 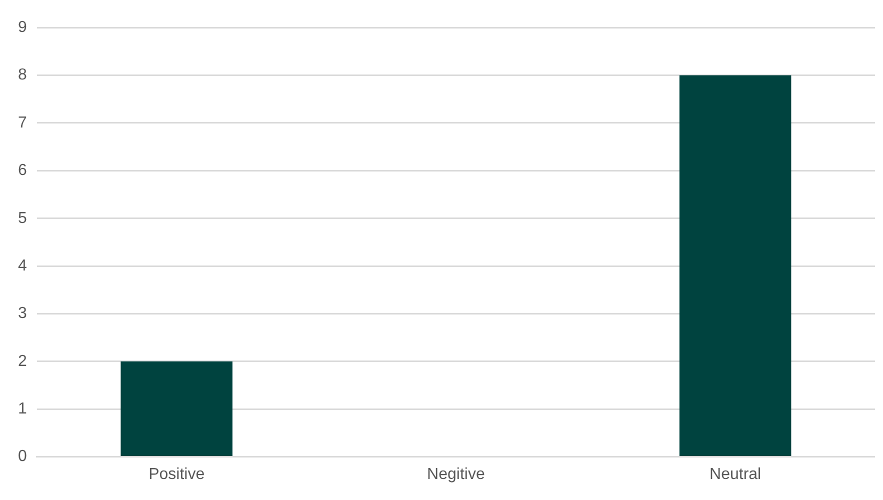 I want to click on x-tick-label: Negitive, so click(x=456, y=474).